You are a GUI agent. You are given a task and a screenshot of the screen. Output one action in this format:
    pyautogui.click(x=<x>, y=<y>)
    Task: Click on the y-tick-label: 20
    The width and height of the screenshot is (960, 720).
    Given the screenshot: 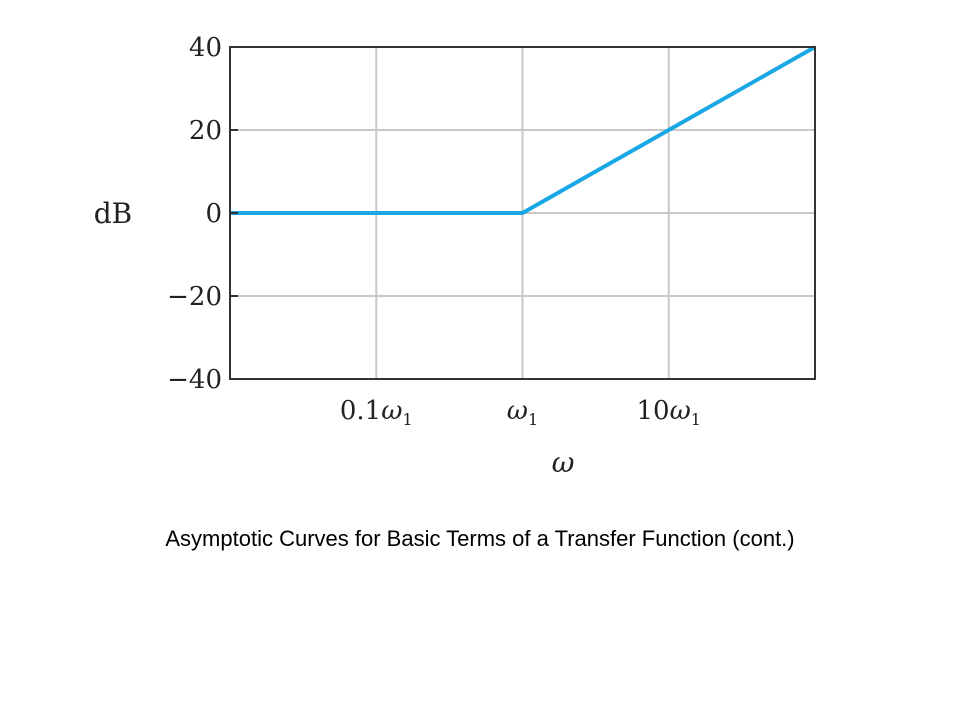 What is the action you would take?
    pyautogui.click(x=205, y=131)
    